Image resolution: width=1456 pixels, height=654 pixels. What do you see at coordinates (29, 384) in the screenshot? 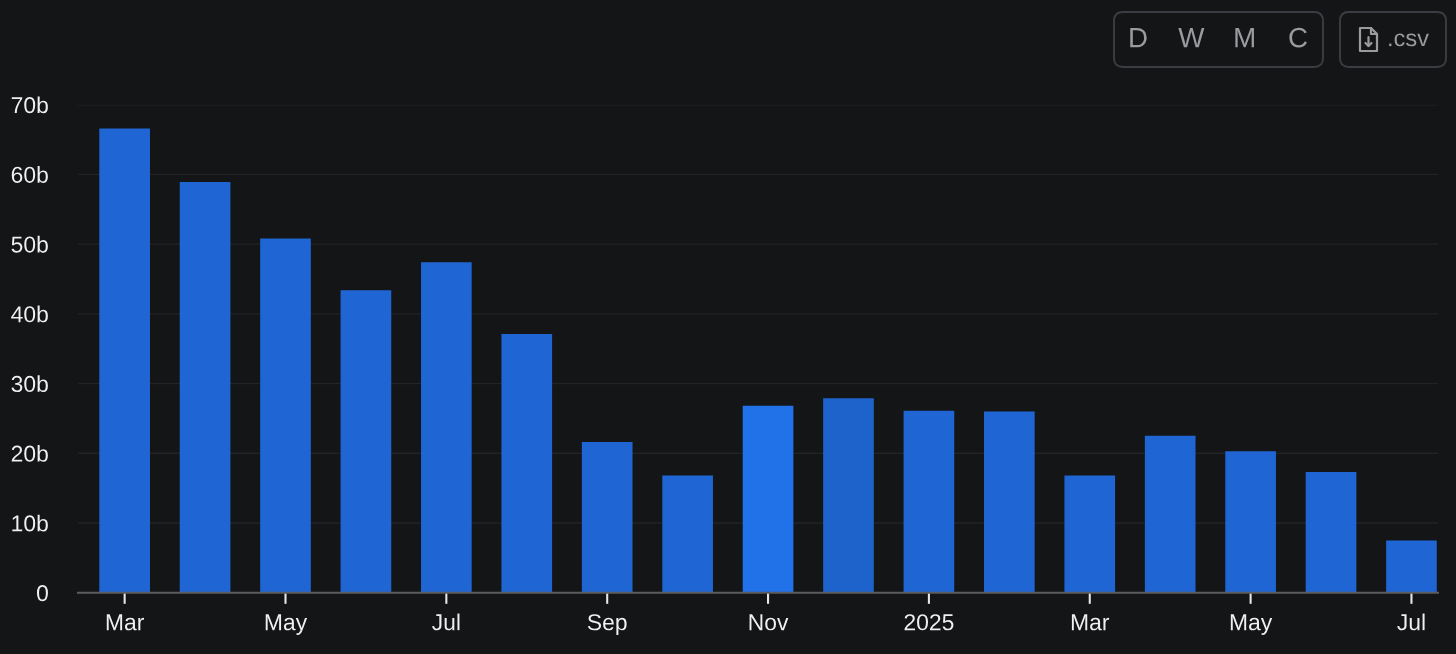
I see `y-tick-label: 30b` at bounding box center [29, 384].